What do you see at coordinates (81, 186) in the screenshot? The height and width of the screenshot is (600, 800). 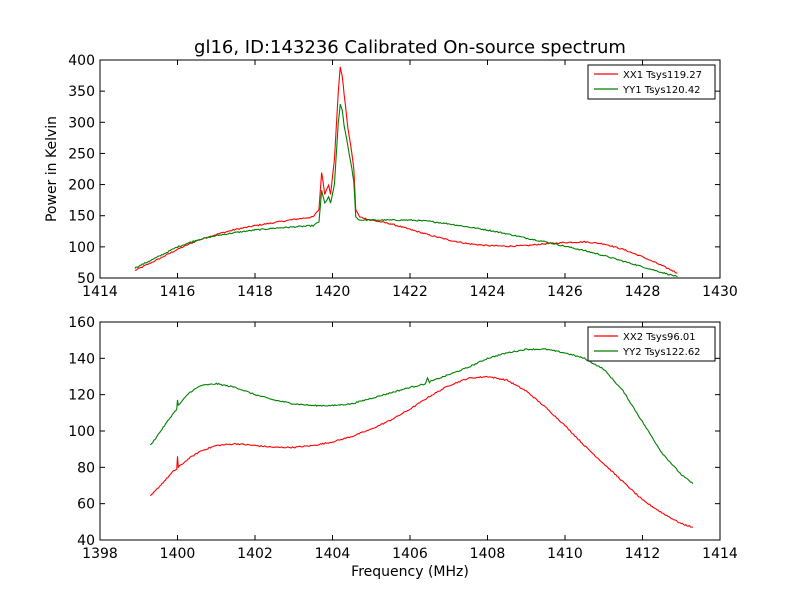 I see `y-tick-label: 200` at bounding box center [81, 186].